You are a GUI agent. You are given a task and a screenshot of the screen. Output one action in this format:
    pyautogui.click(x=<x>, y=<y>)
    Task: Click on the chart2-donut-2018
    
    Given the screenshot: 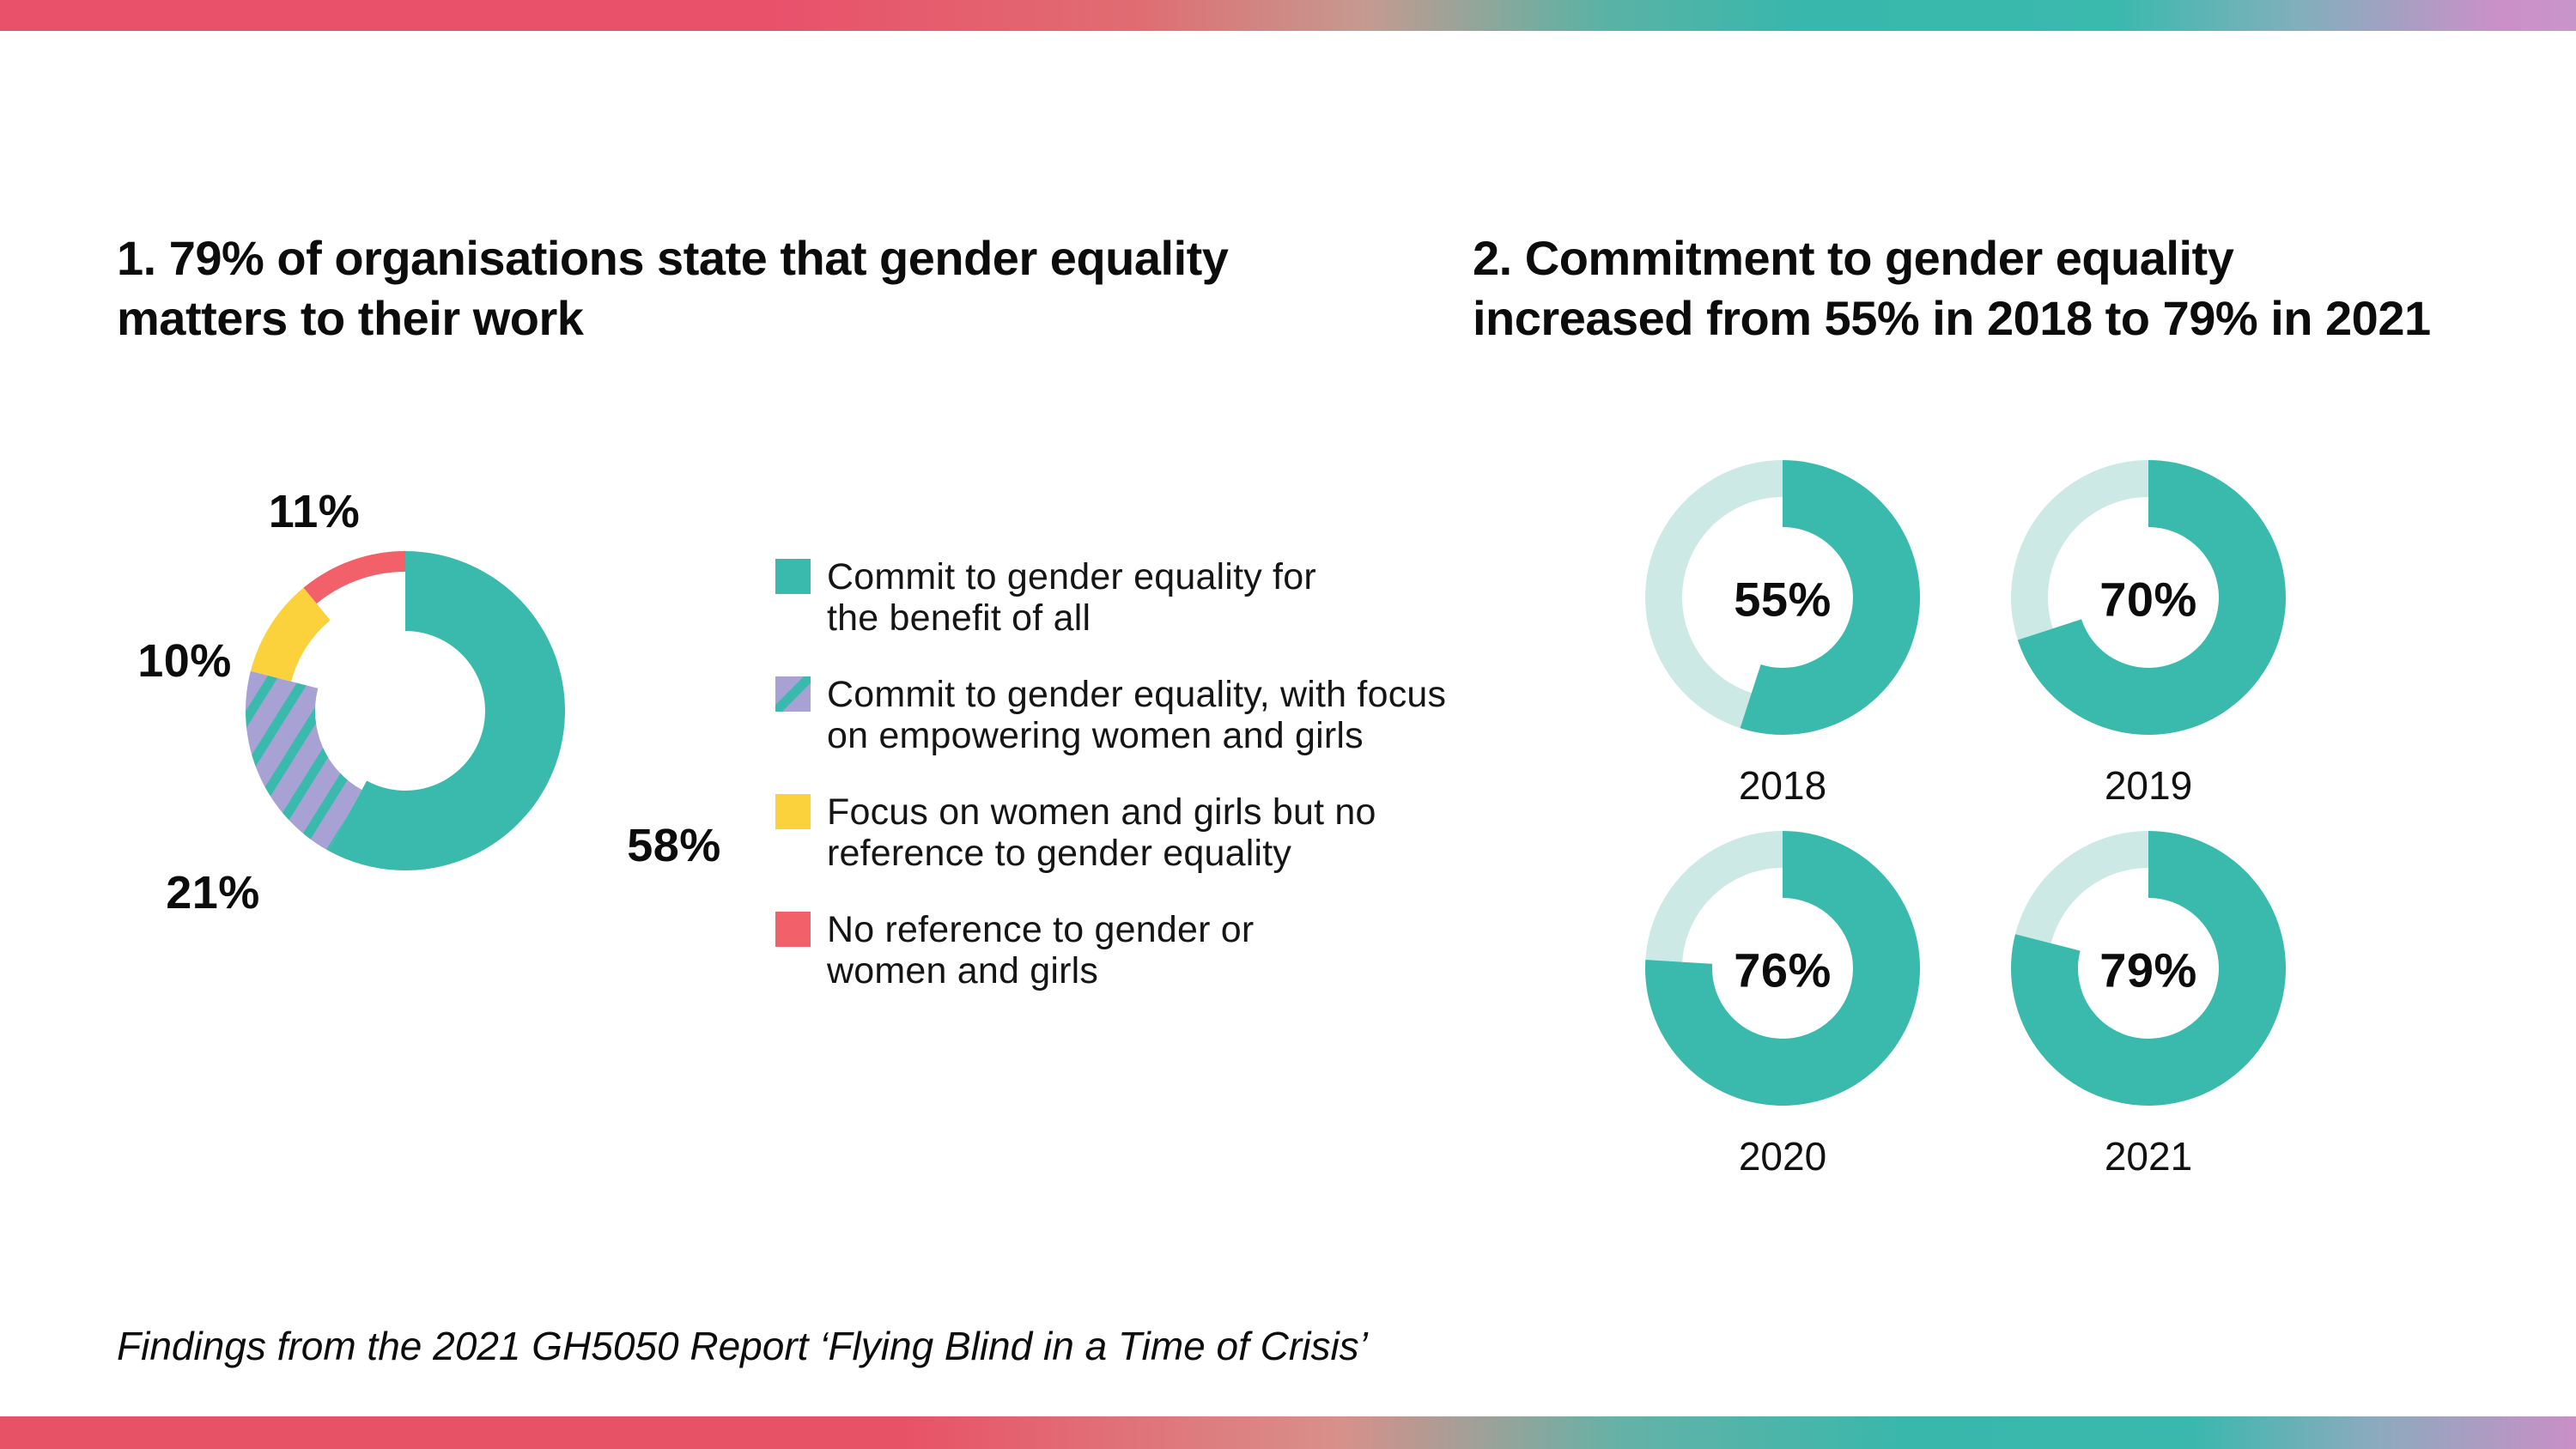 What is the action you would take?
    pyautogui.click(x=1782, y=597)
    